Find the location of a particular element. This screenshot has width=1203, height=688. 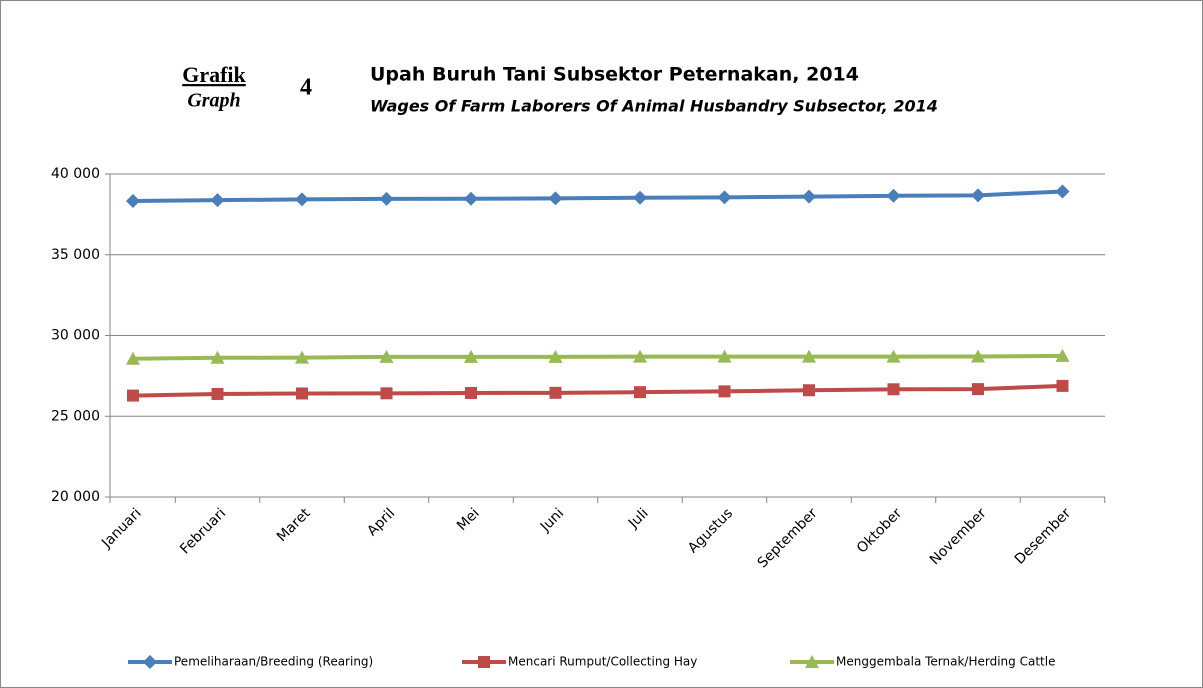

graph-label: Grafik is located at coordinates (214, 74).